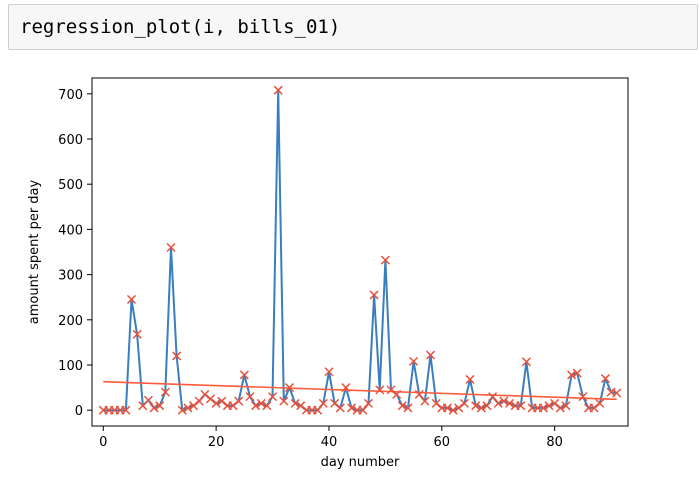  What do you see at coordinates (360, 390) in the screenshot?
I see `regression-line` at bounding box center [360, 390].